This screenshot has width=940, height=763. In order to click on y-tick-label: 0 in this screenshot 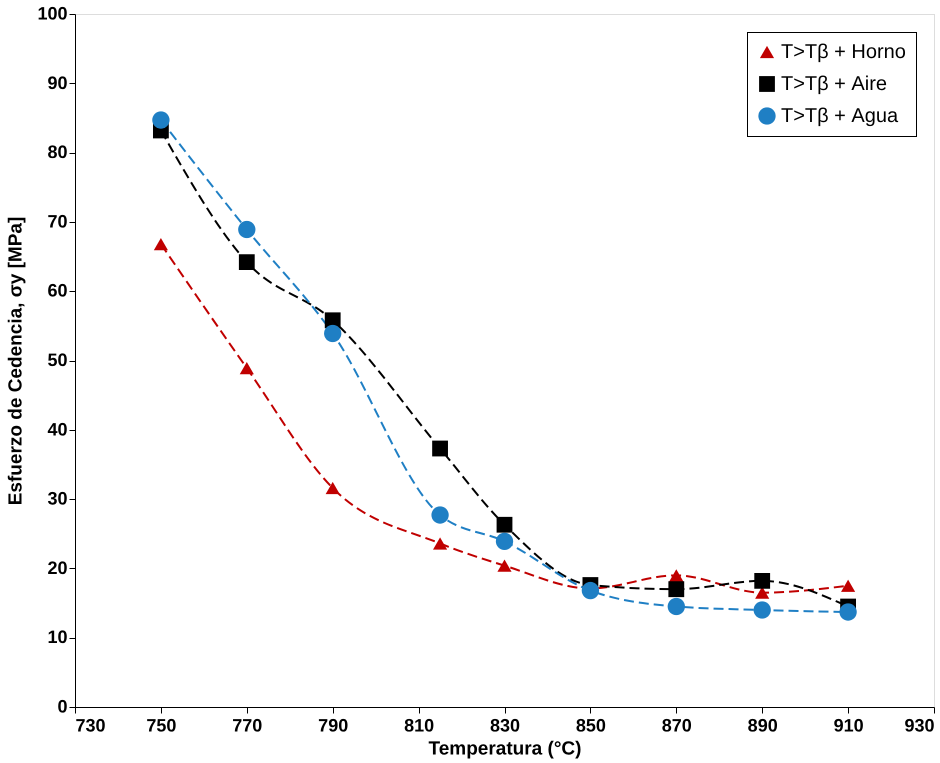, I will do `click(62, 706)`.